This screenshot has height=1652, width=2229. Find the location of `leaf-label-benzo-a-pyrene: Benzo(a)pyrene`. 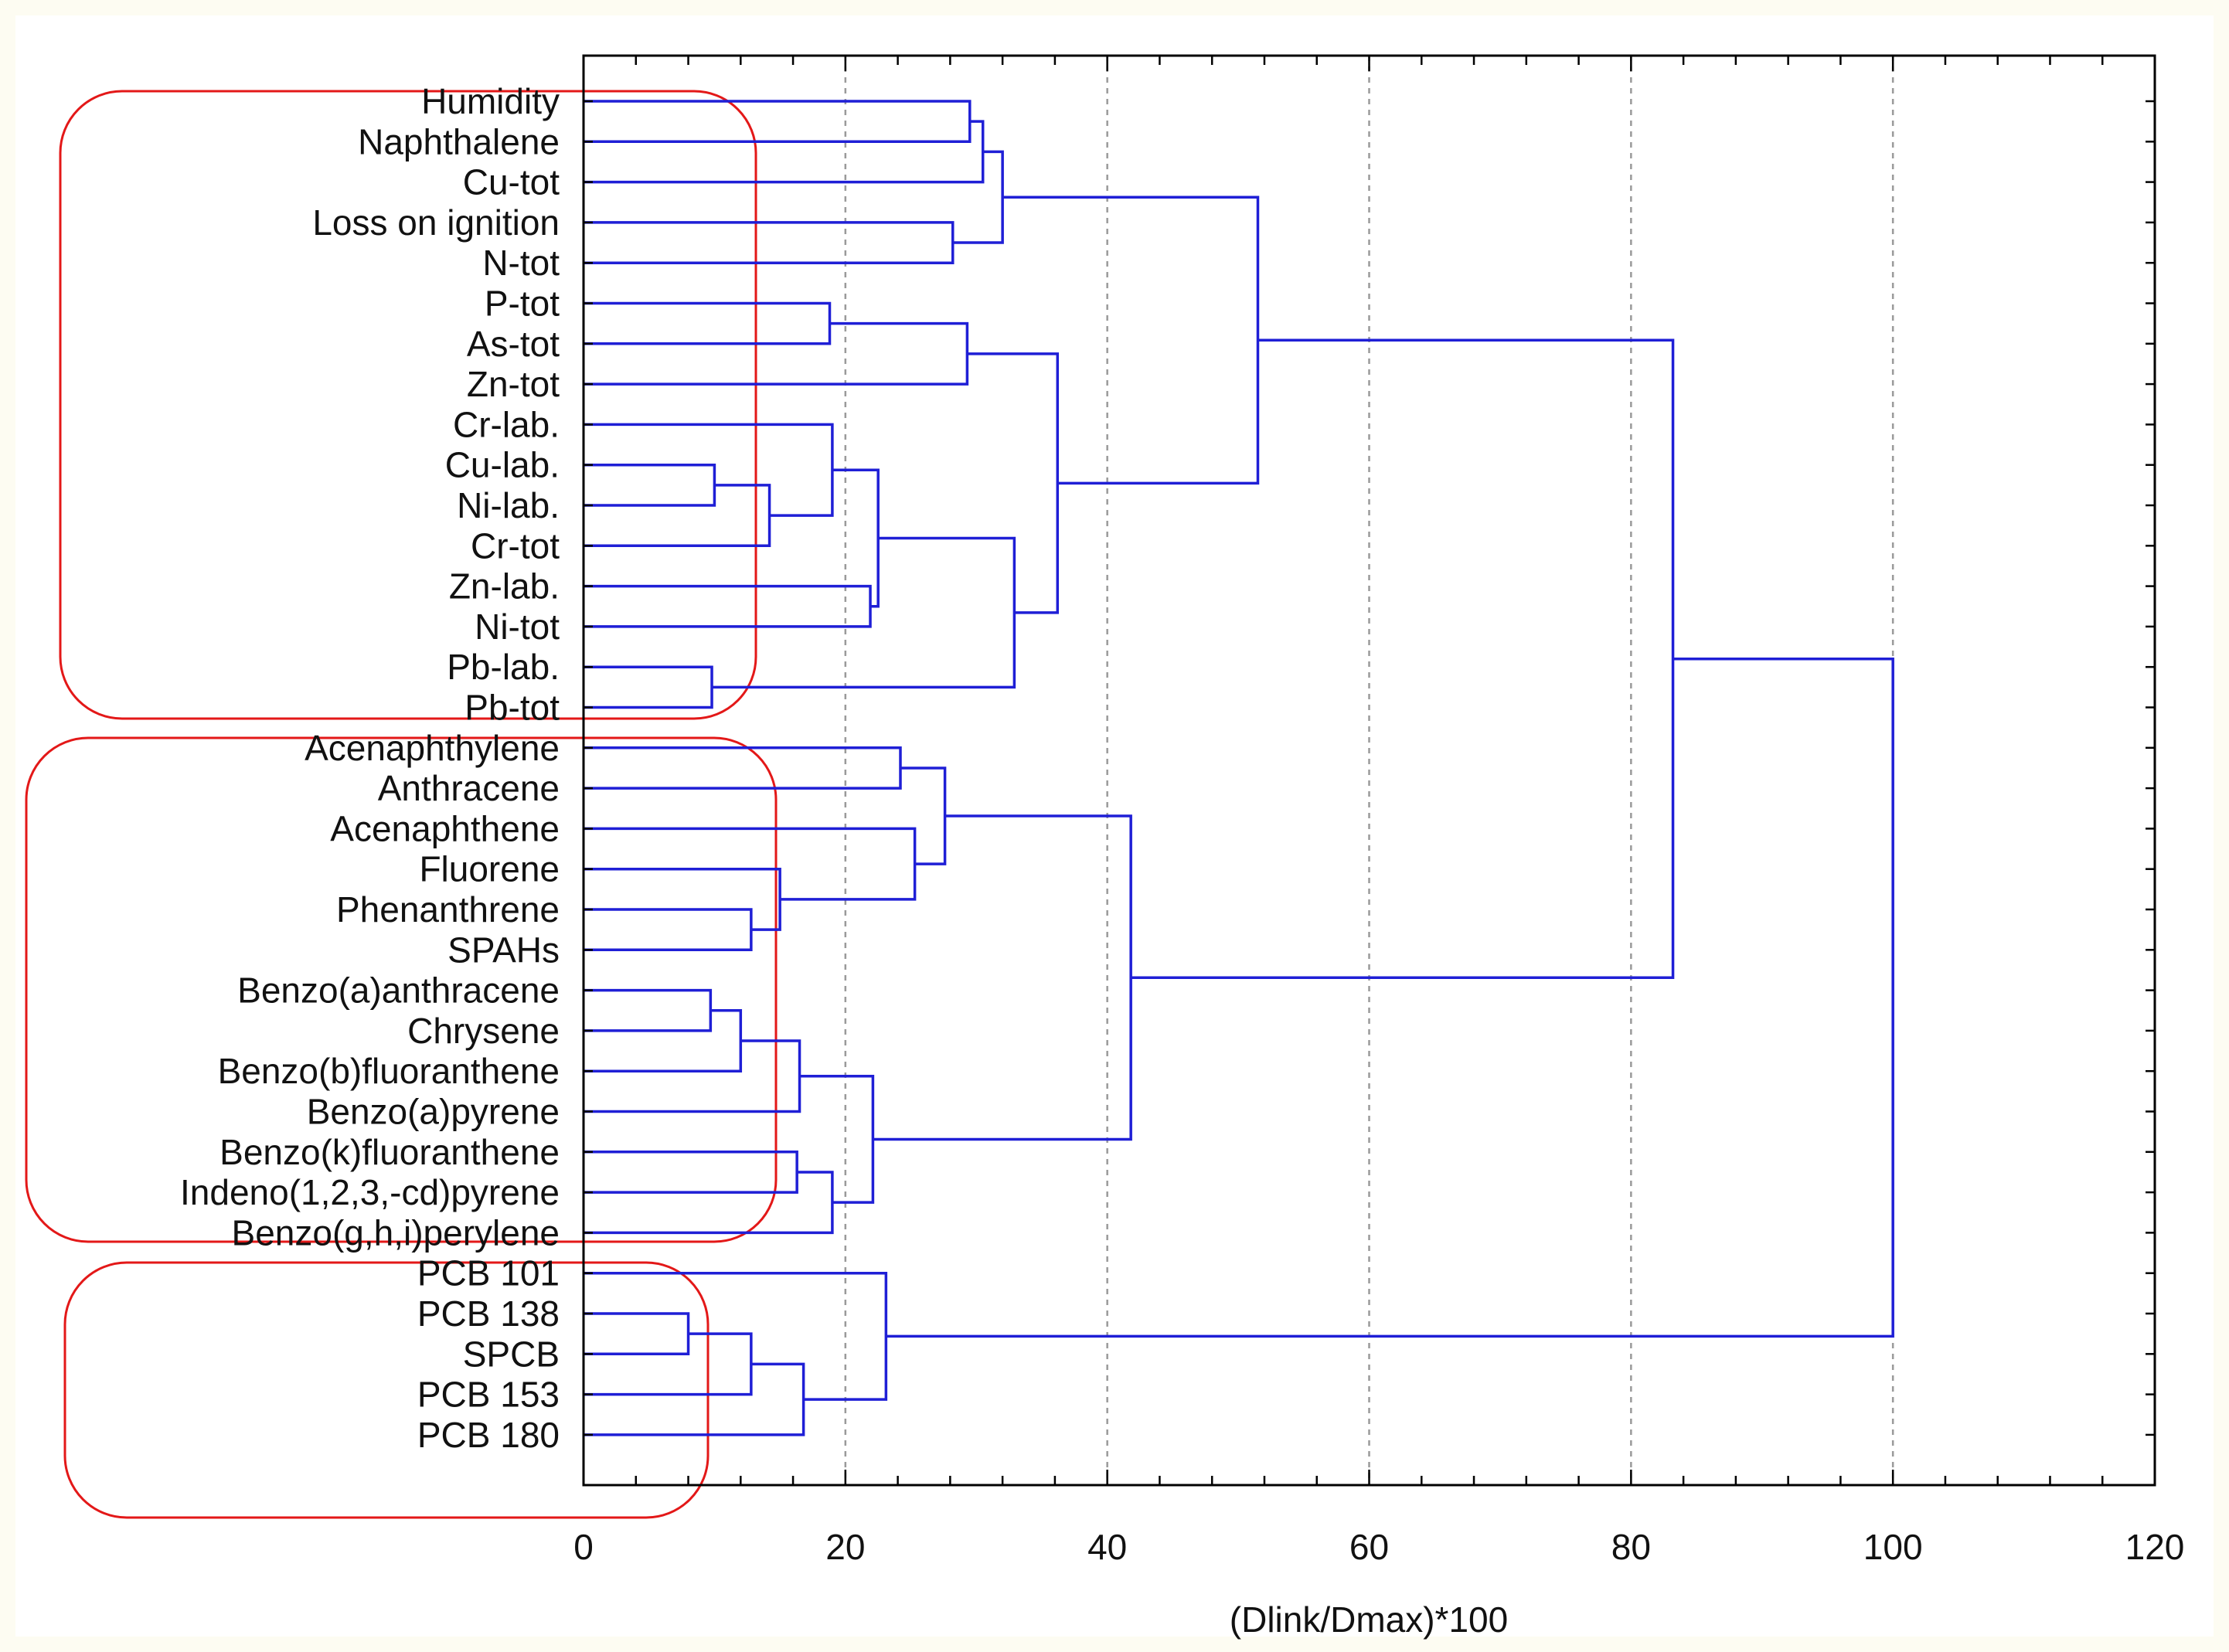

leaf-label-benzo-a-pyrene: Benzo(a)pyrene is located at coordinates (433, 1112).